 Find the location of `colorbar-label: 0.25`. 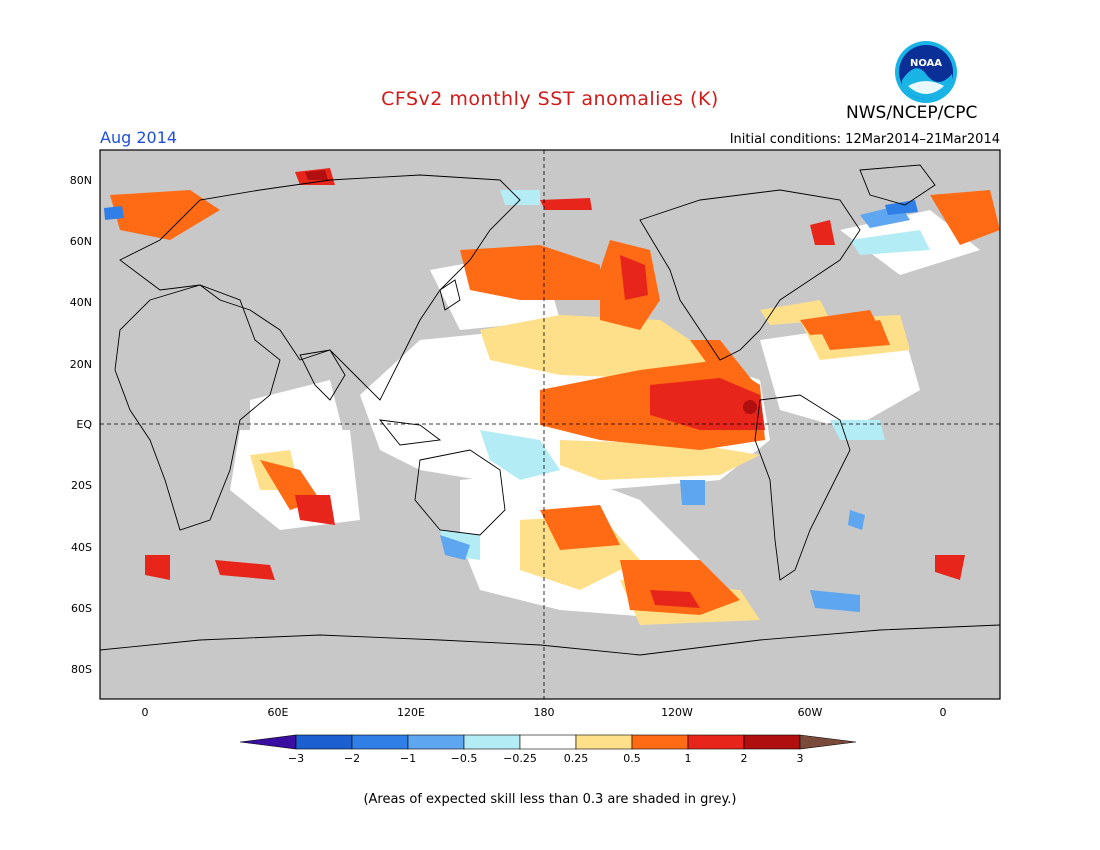

colorbar-label: 0.25 is located at coordinates (576, 758).